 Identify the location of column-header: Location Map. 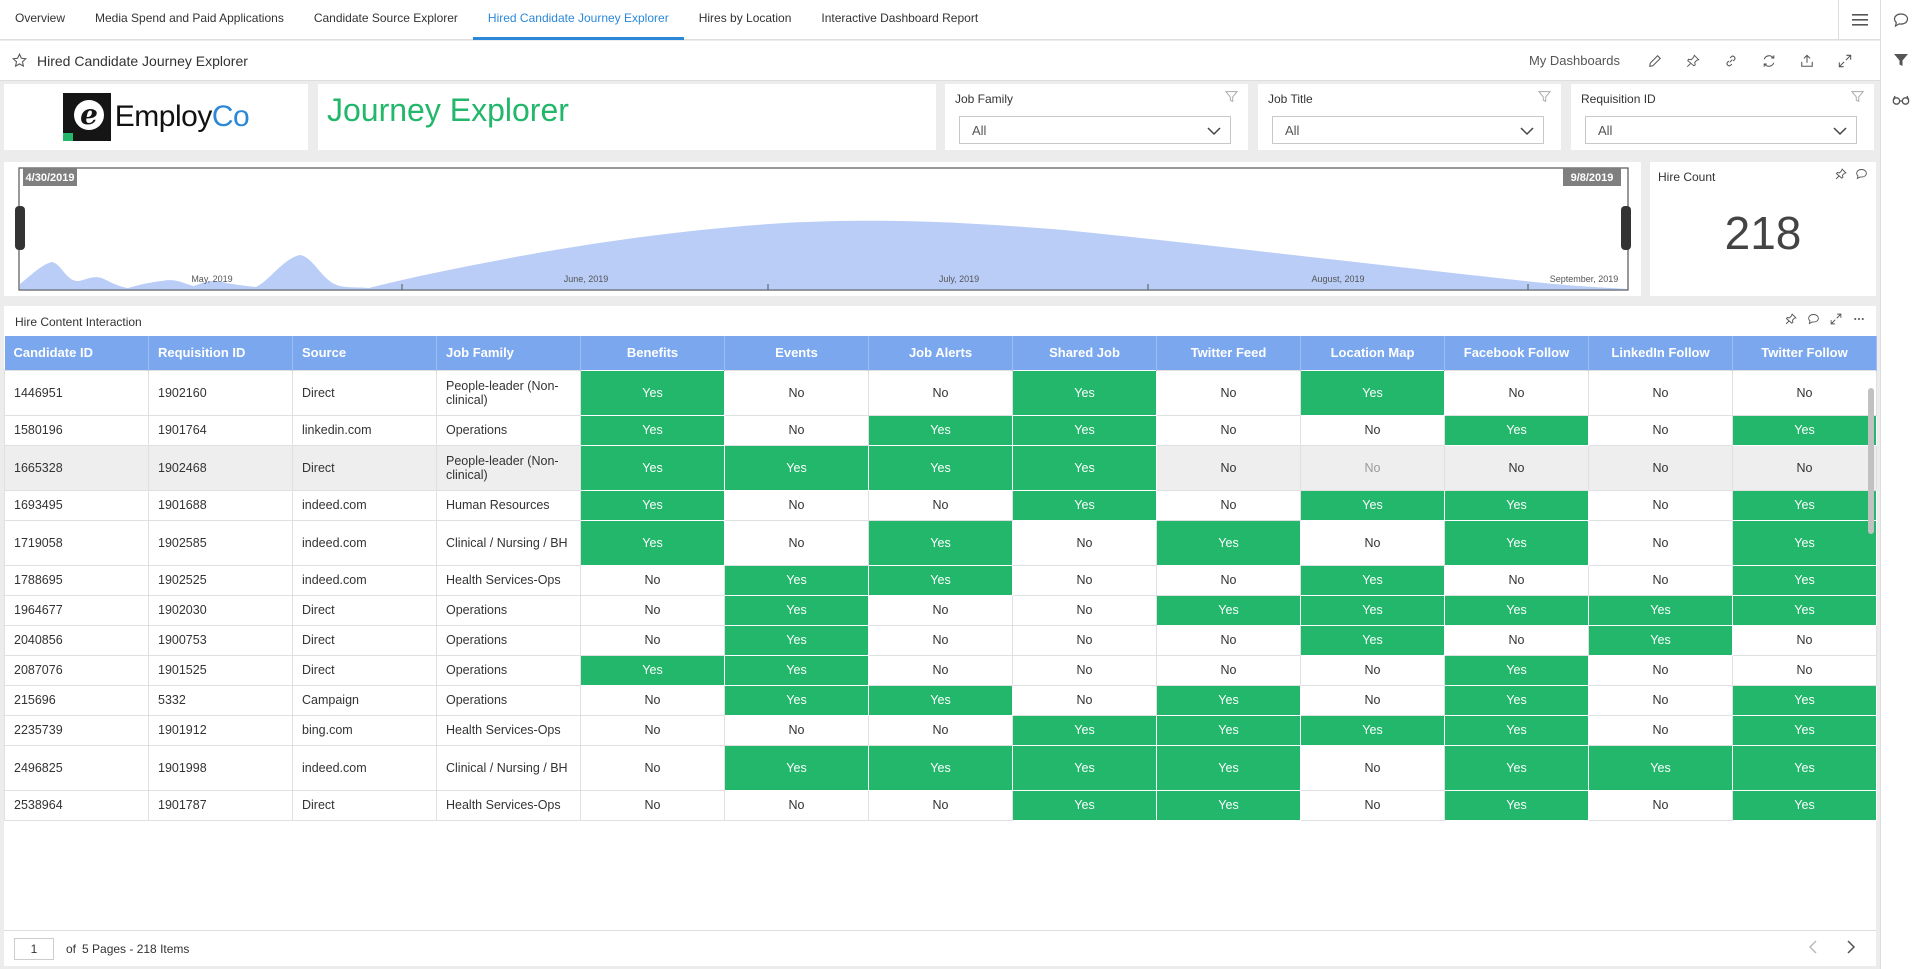
(1372, 353).